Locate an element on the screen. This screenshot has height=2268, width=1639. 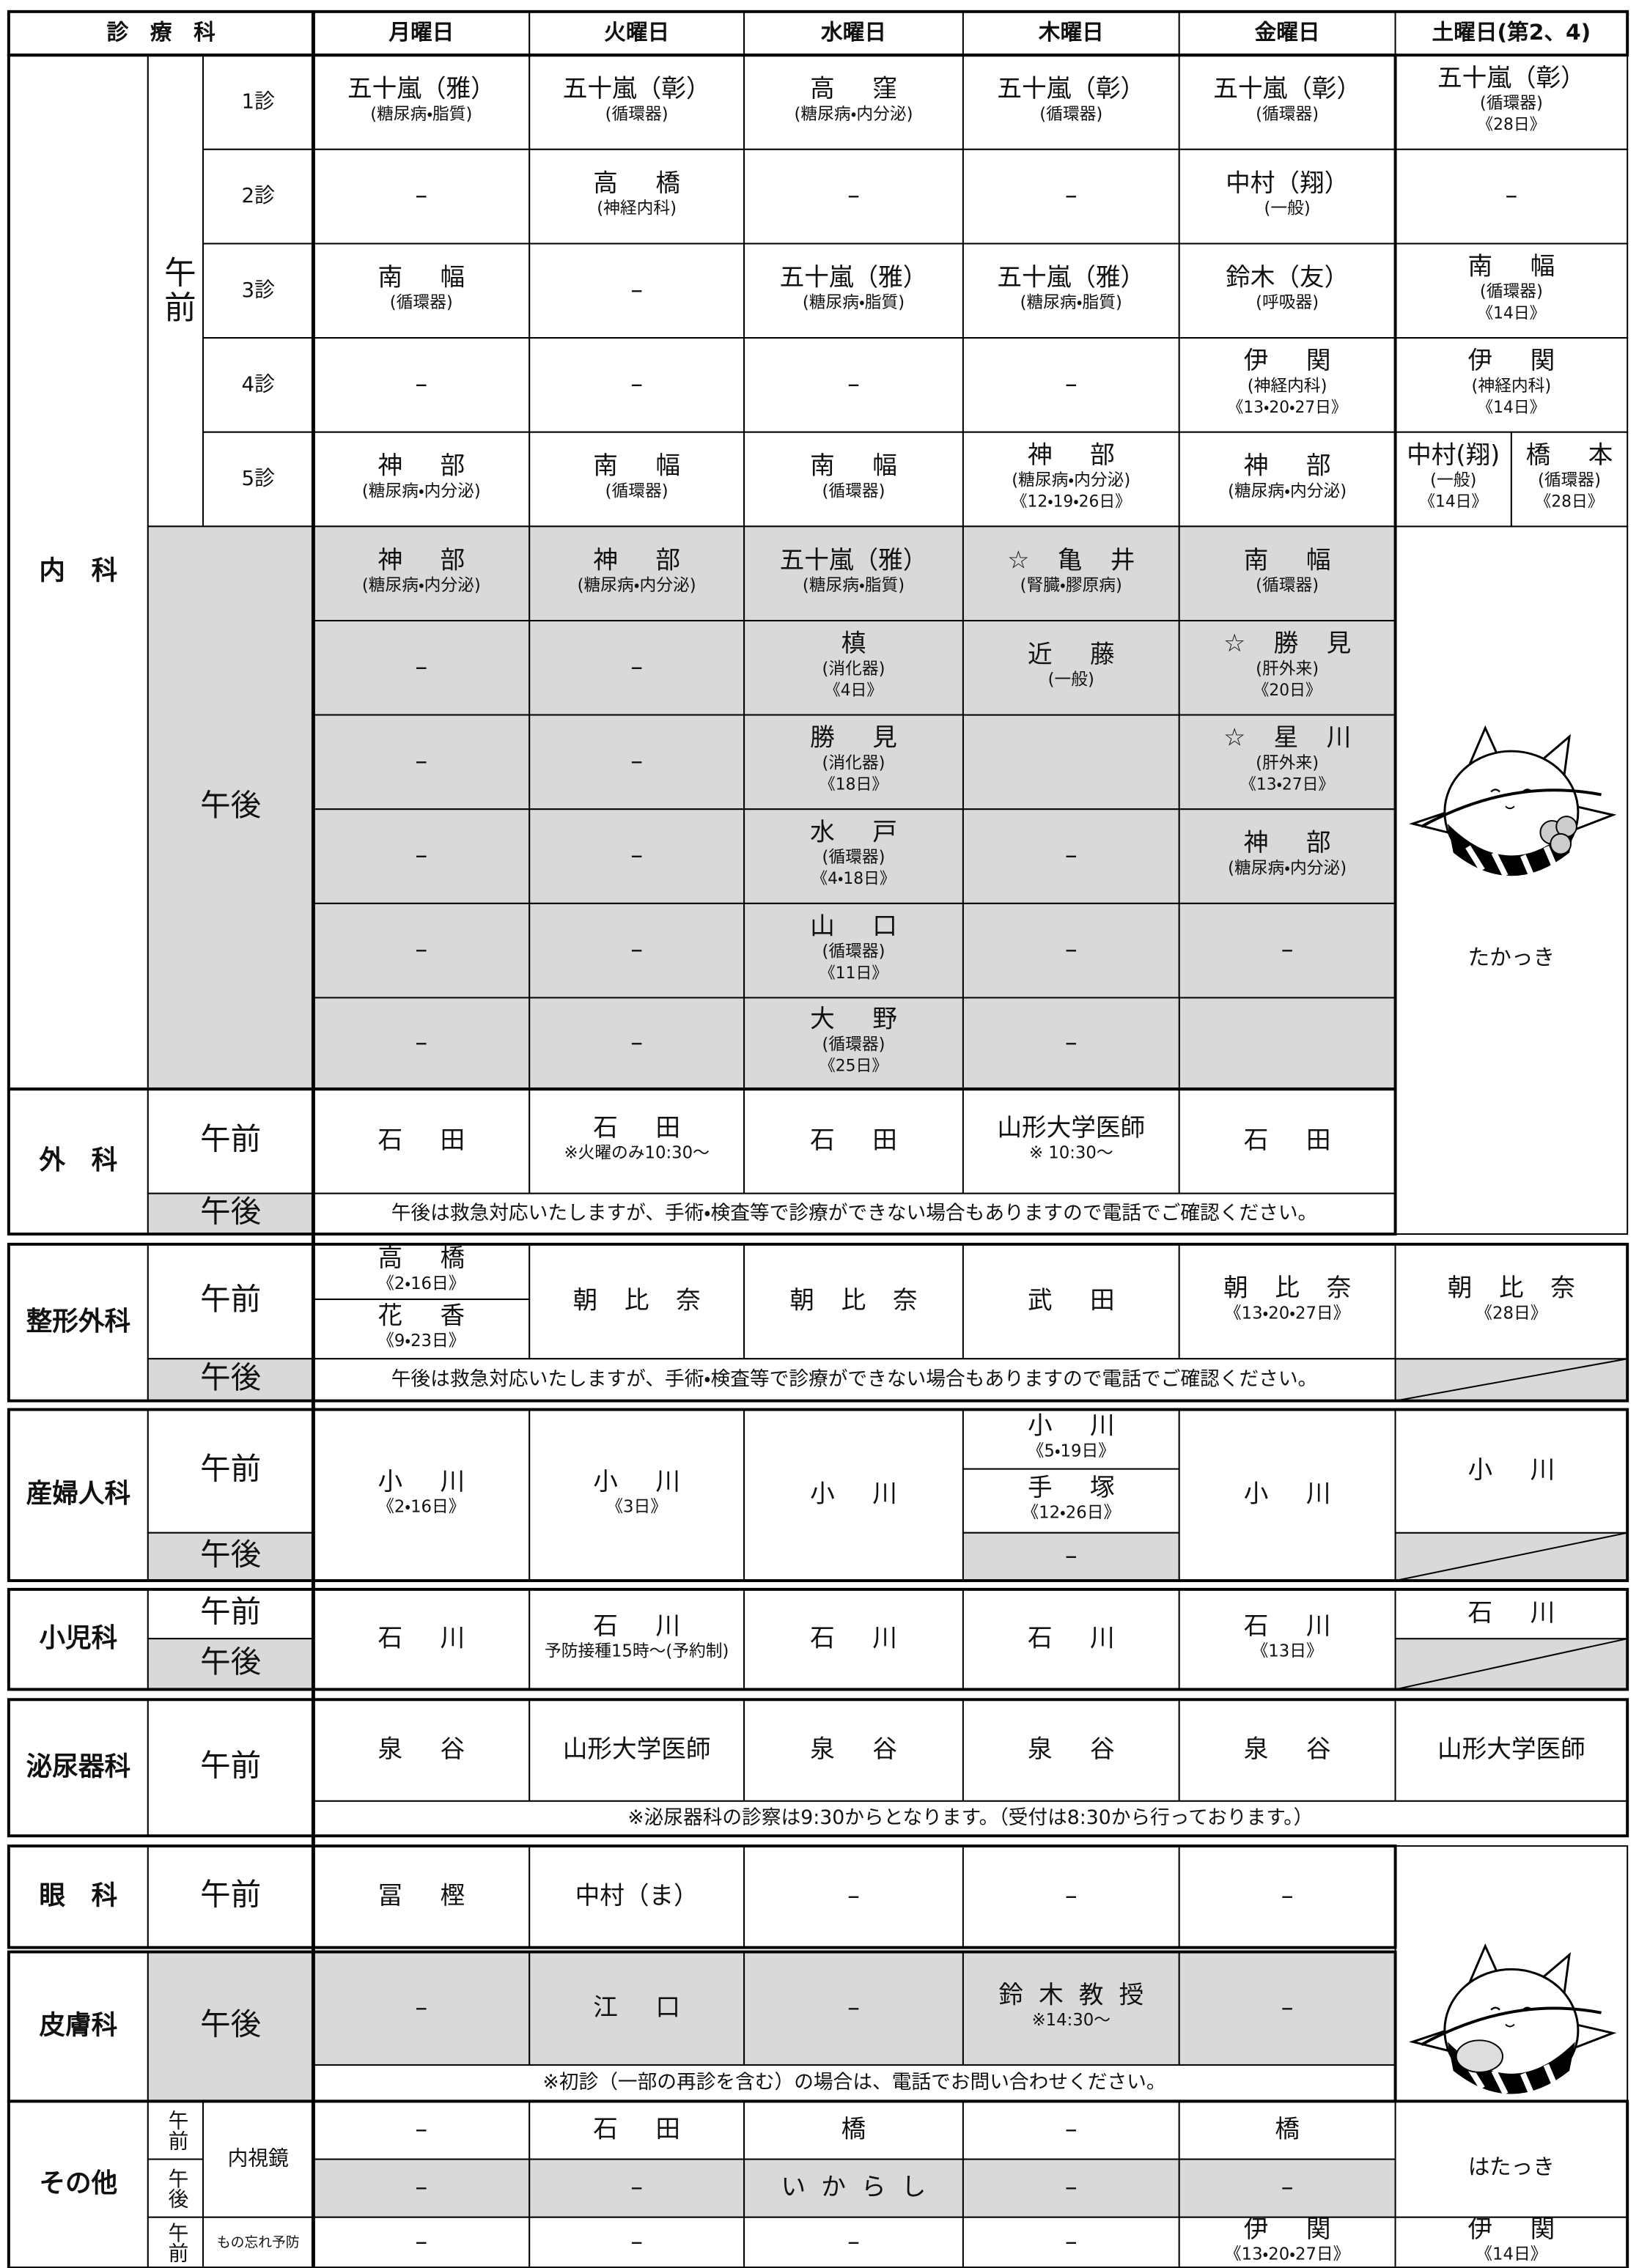
room-label: 2診 is located at coordinates (259, 195).